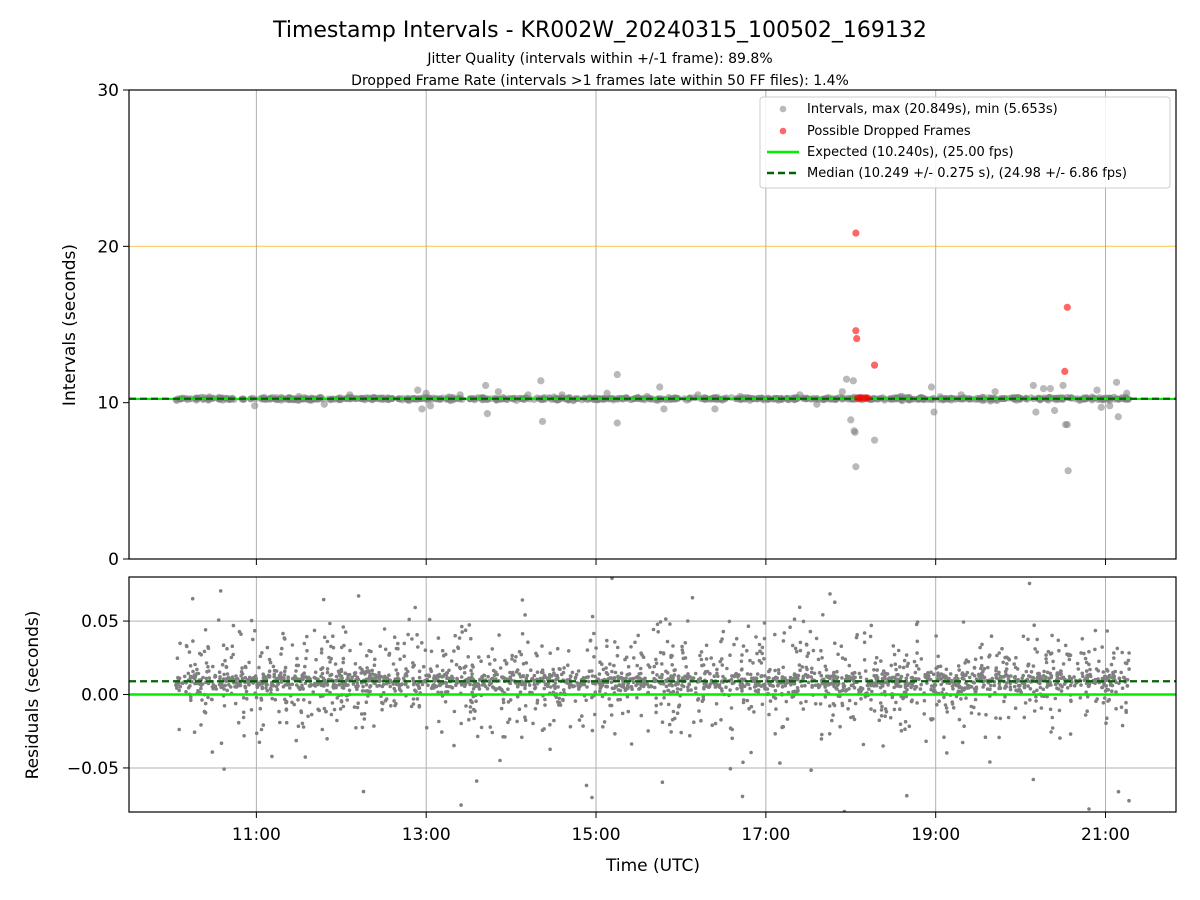 This screenshot has height=900, width=1200. I want to click on x-tick-label-0: 11:00, so click(256, 835).